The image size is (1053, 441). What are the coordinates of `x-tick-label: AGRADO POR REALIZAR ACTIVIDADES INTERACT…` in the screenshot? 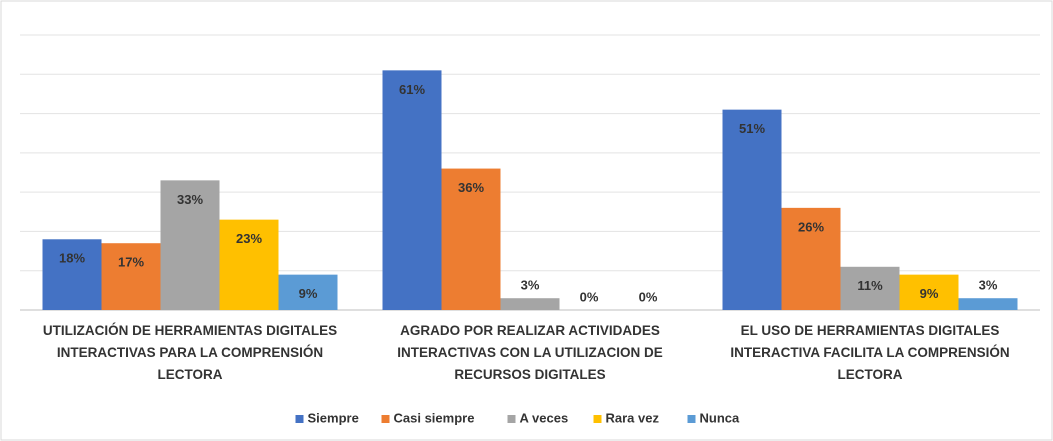 It's located at (530, 352).